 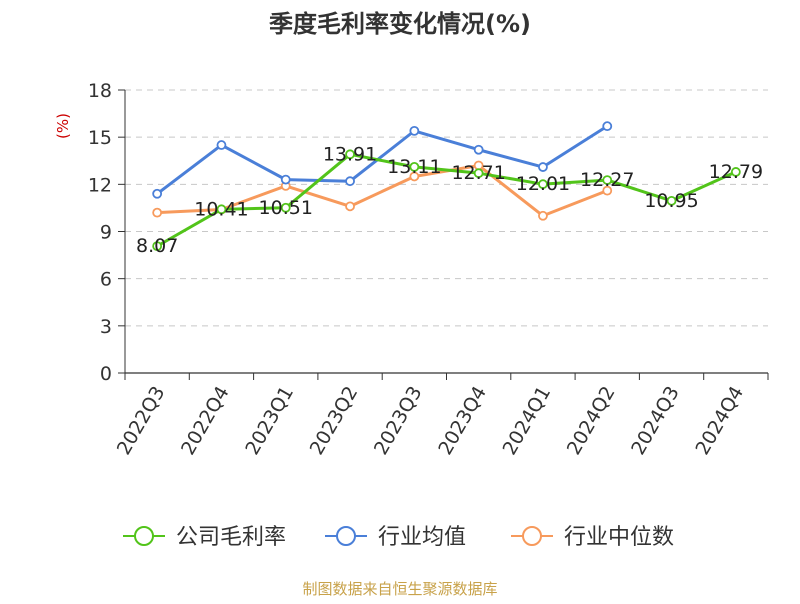 What do you see at coordinates (141, 421) in the screenshot?
I see `x-tick-label: 2022Q3` at bounding box center [141, 421].